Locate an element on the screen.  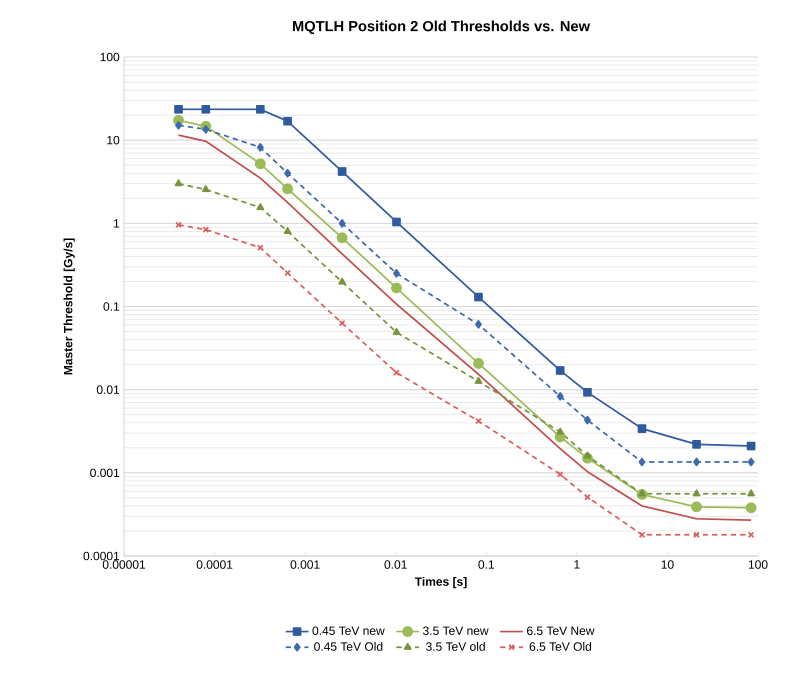
x-tick-label: 0.001 is located at coordinates (305, 564).